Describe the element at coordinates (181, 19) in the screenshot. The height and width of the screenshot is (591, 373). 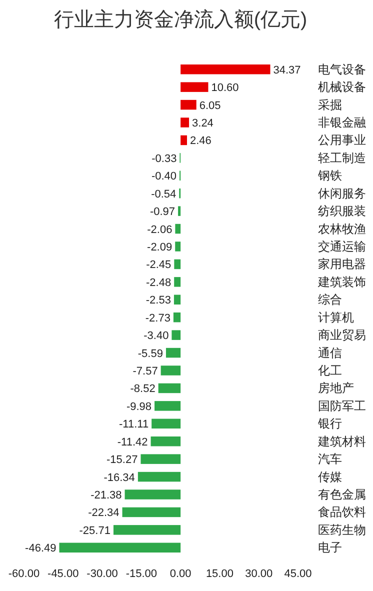
I see `chart-title: 行业主力资金净流入额(亿元)` at that location.